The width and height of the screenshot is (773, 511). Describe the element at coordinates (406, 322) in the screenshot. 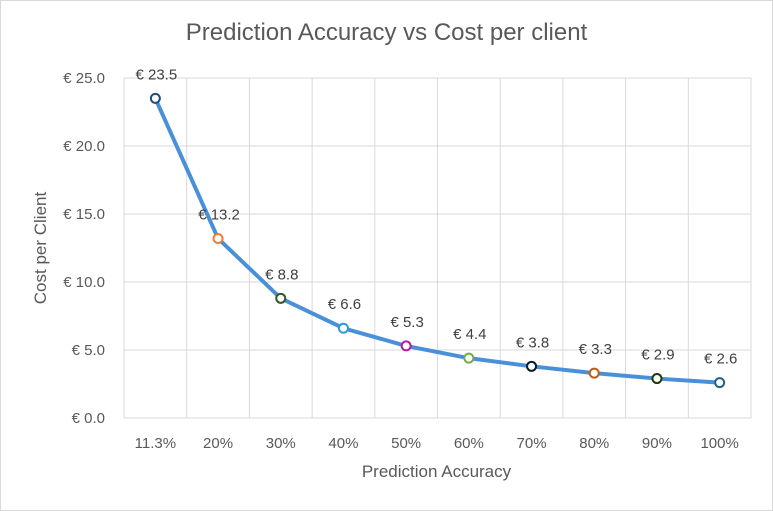

I see `data-label: € 5.3` at that location.